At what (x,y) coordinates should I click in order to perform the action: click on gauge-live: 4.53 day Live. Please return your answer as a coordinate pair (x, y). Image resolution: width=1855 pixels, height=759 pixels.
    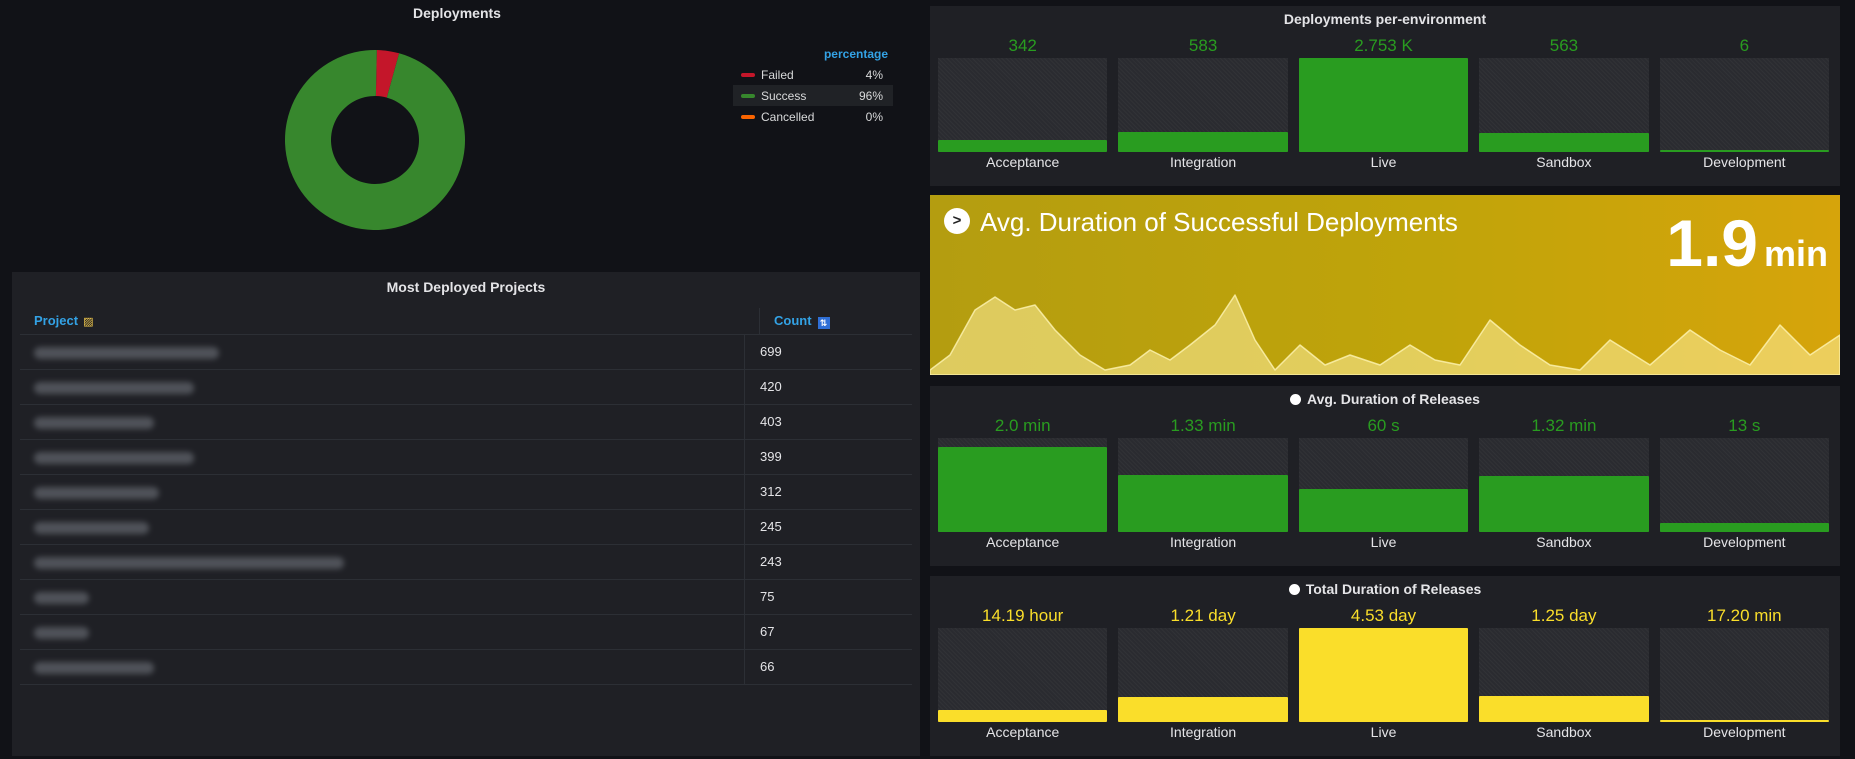
    Looking at the image, I should click on (1383, 673).